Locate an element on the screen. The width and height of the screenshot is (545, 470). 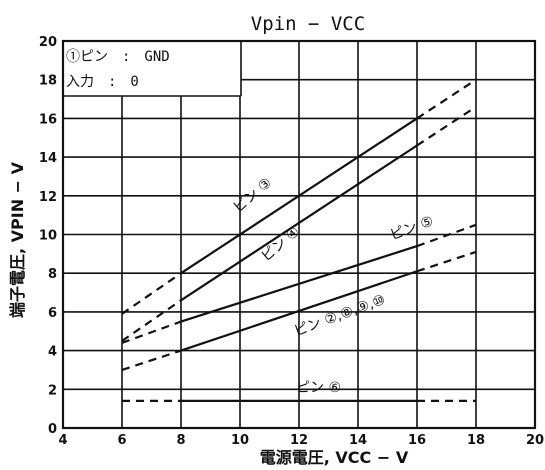
y-tick-label: 2 is located at coordinates (52, 390).